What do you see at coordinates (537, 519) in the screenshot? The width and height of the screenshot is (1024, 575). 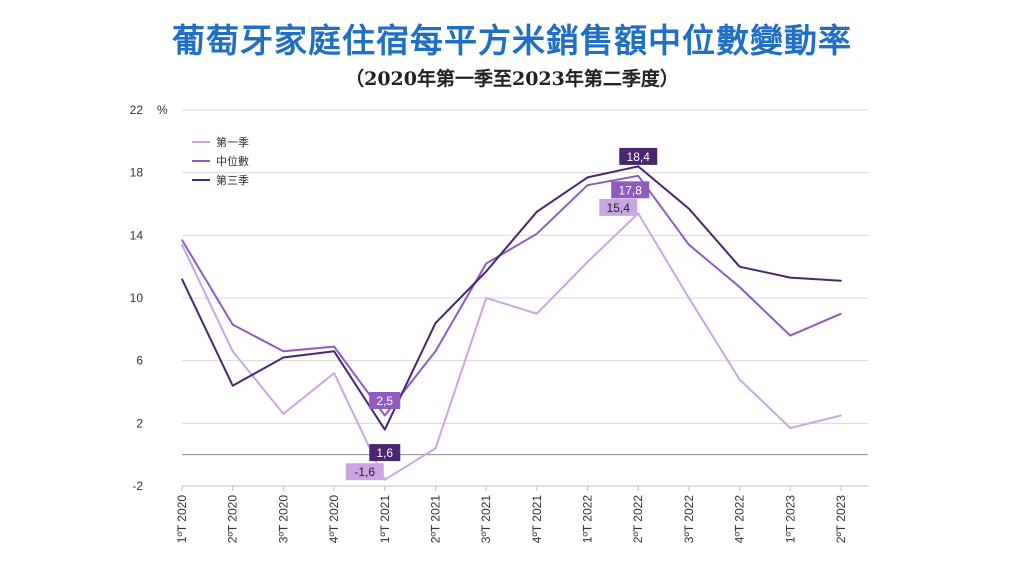 I see `x-tick-label: 4ºT 2021` at bounding box center [537, 519].